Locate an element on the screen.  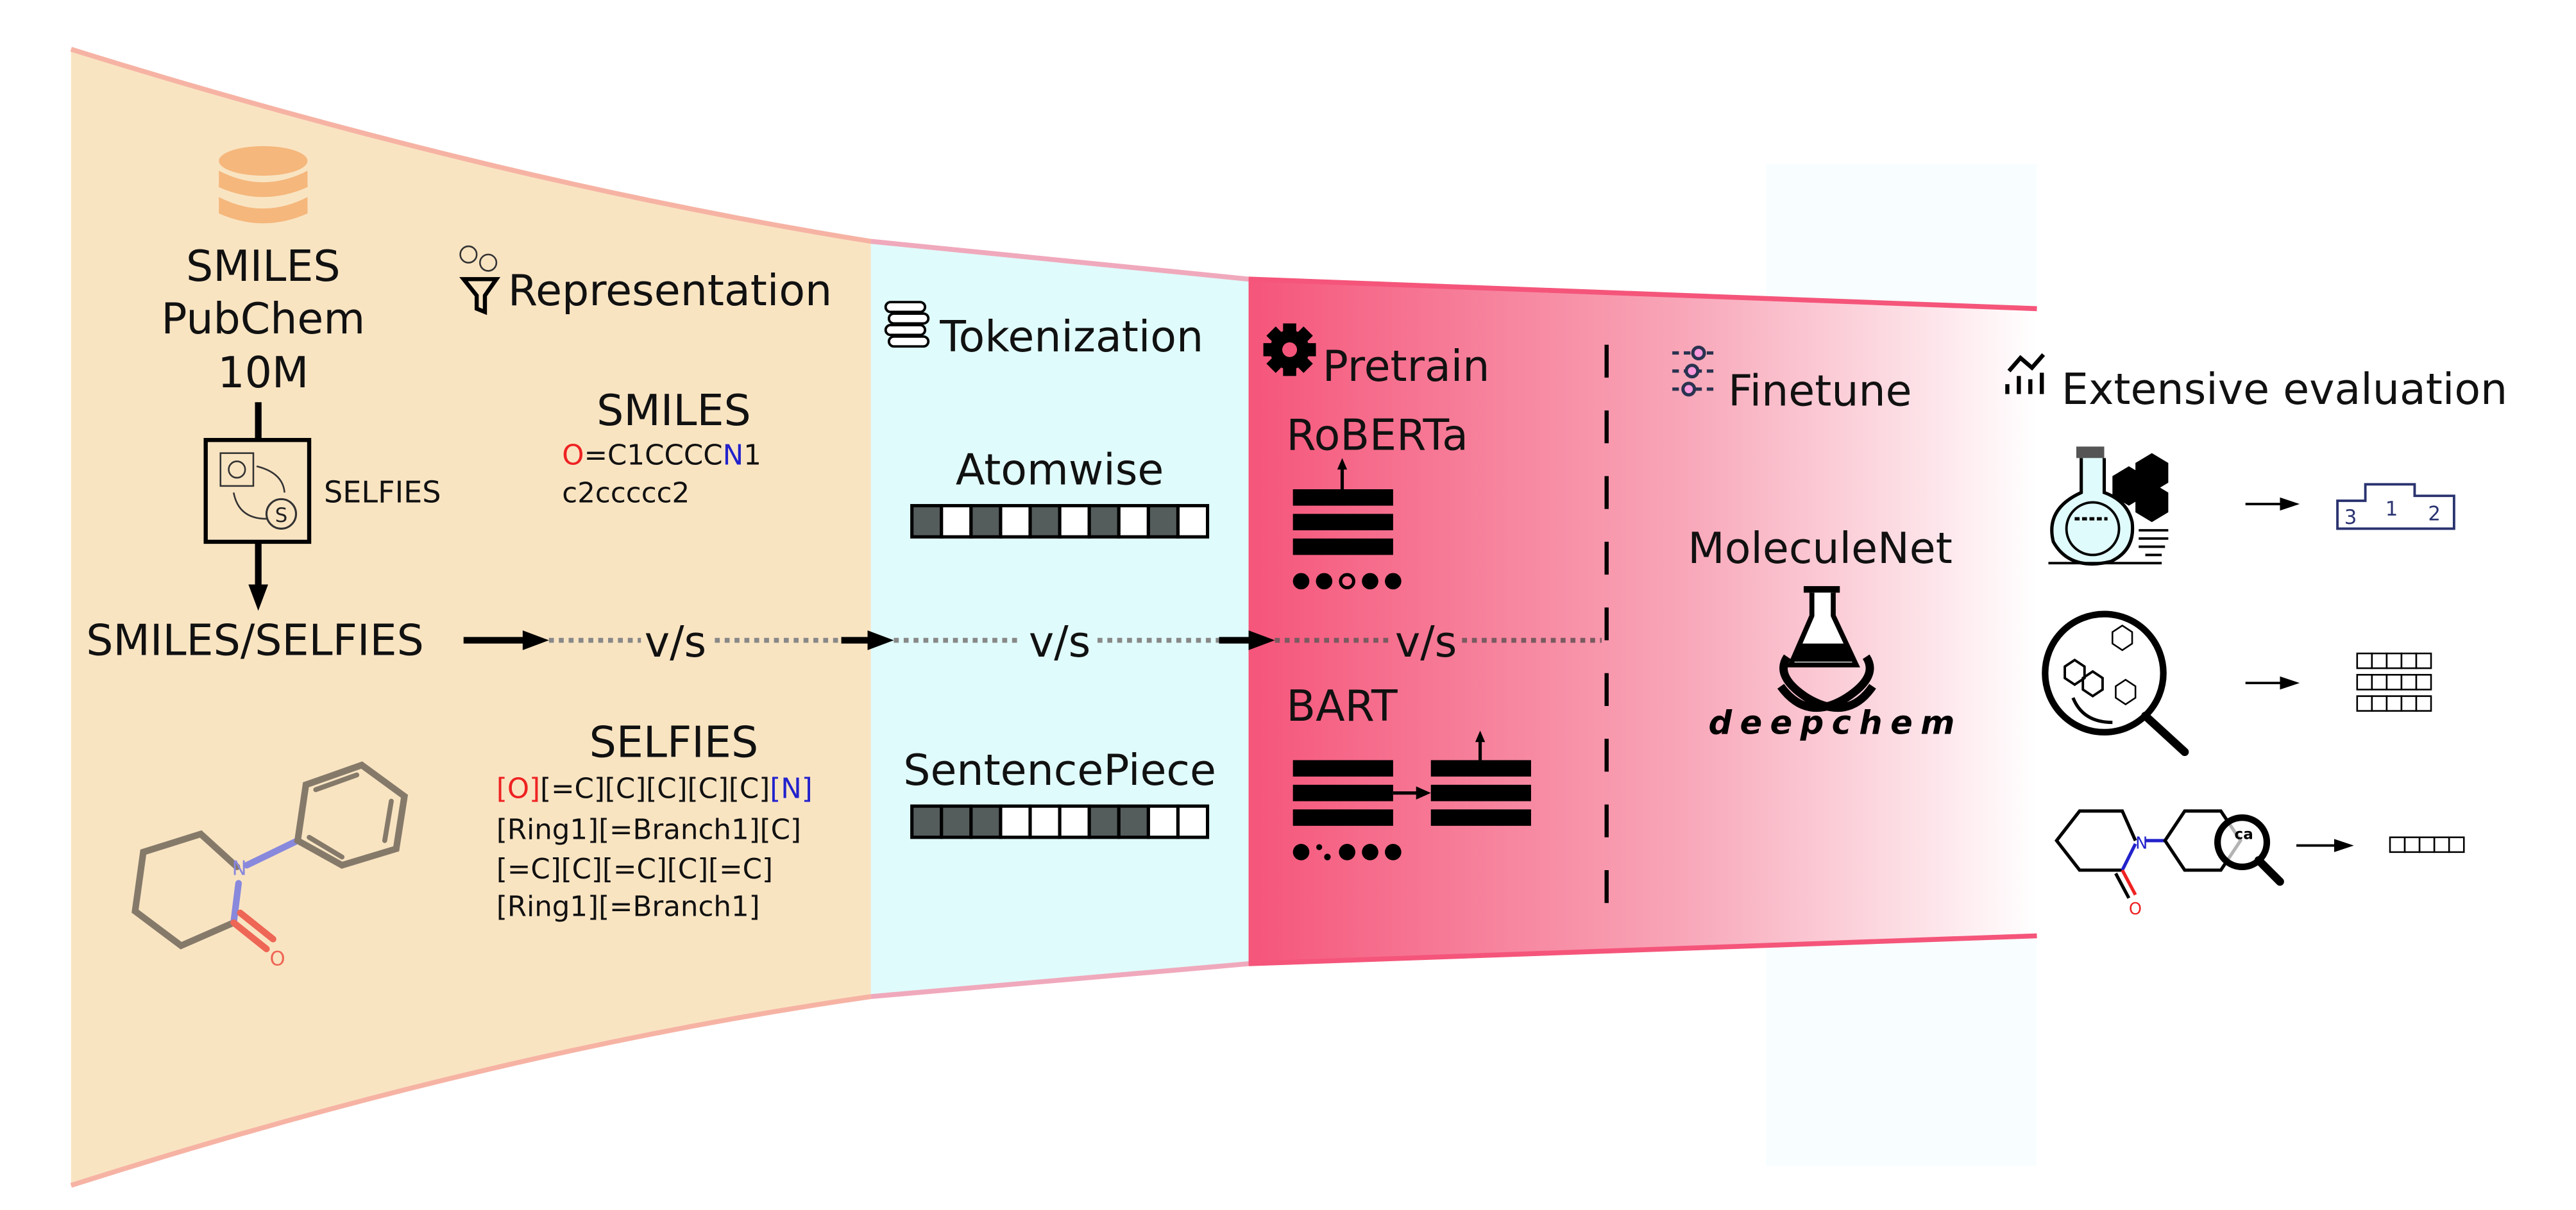
smiles-title: SMILES is located at coordinates (674, 410).